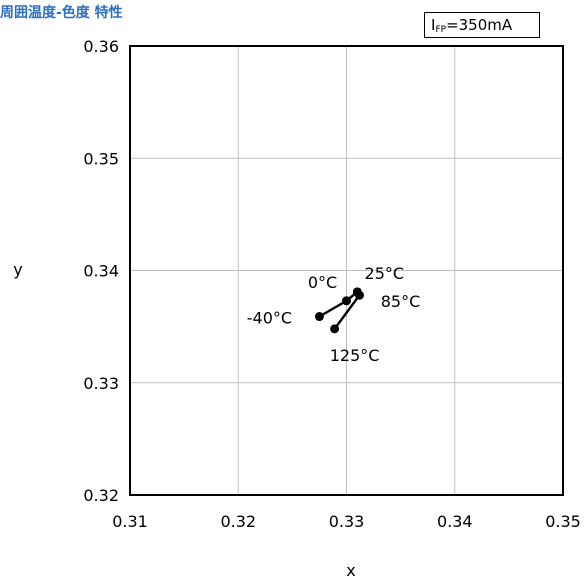 The image size is (584, 582). I want to click on point-label: -40°C, so click(269, 318).